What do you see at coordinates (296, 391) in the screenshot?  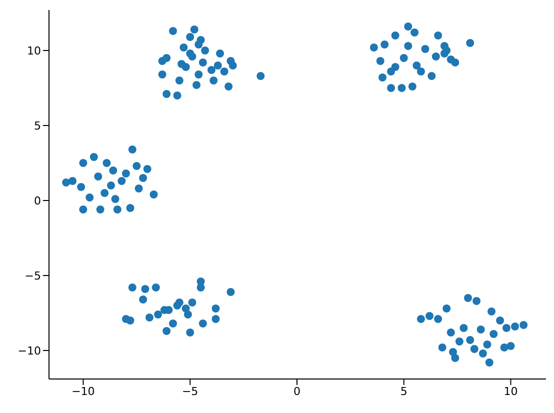 I see `x-tick-label: 0` at bounding box center [296, 391].